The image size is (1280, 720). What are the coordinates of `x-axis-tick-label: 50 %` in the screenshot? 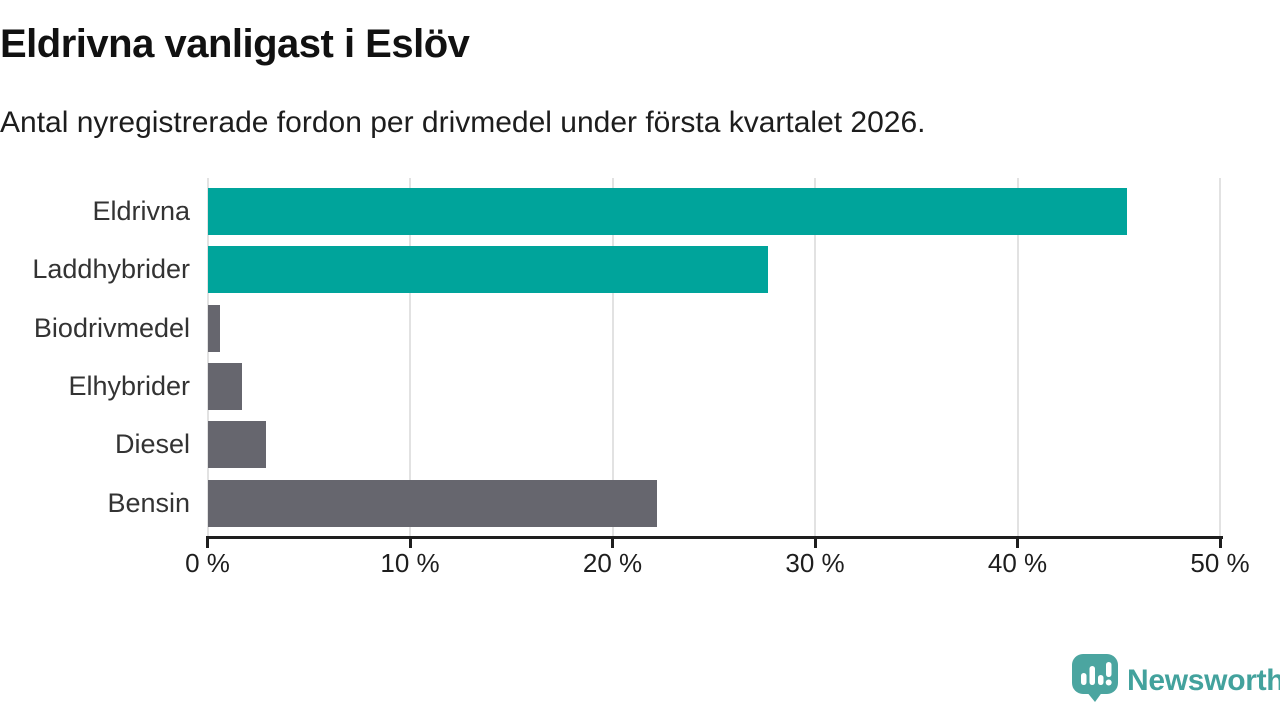 It's located at (1220, 563).